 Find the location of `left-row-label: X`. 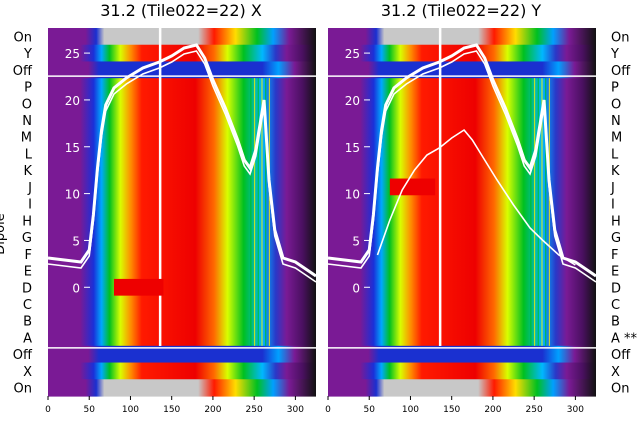

left-row-label: X is located at coordinates (27, 372).